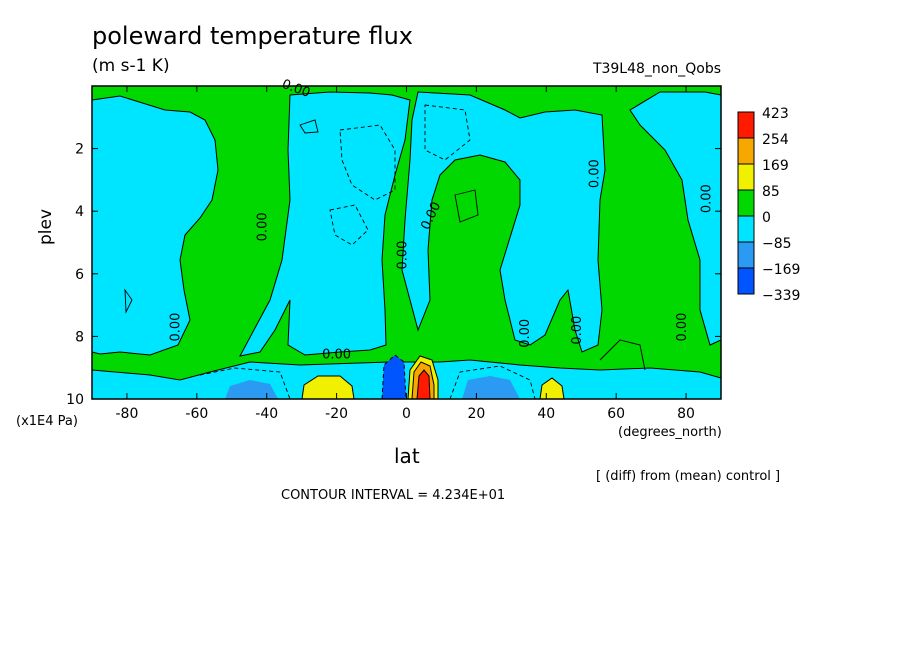 This screenshot has width=904, height=654. I want to click on x-tick-label-4: 0, so click(406, 414).